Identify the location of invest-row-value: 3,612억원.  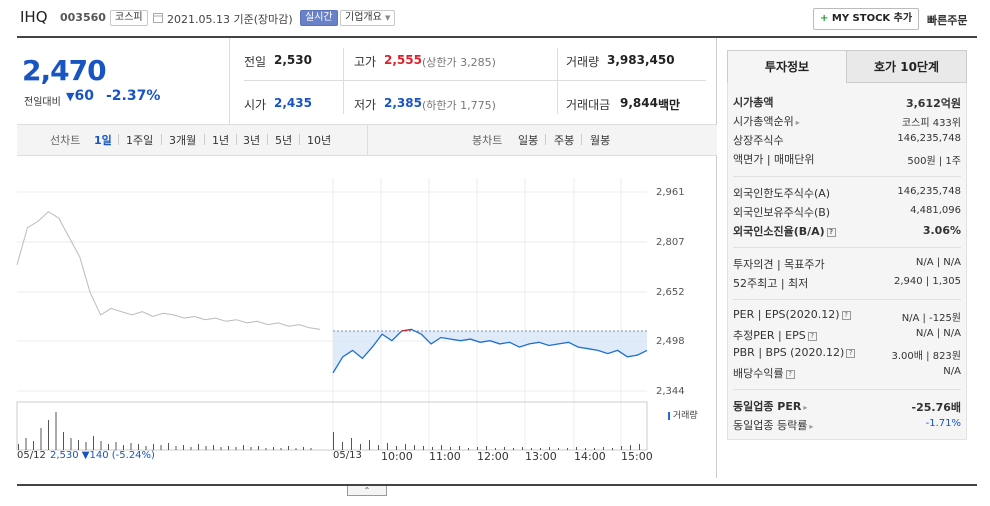
(933, 103).